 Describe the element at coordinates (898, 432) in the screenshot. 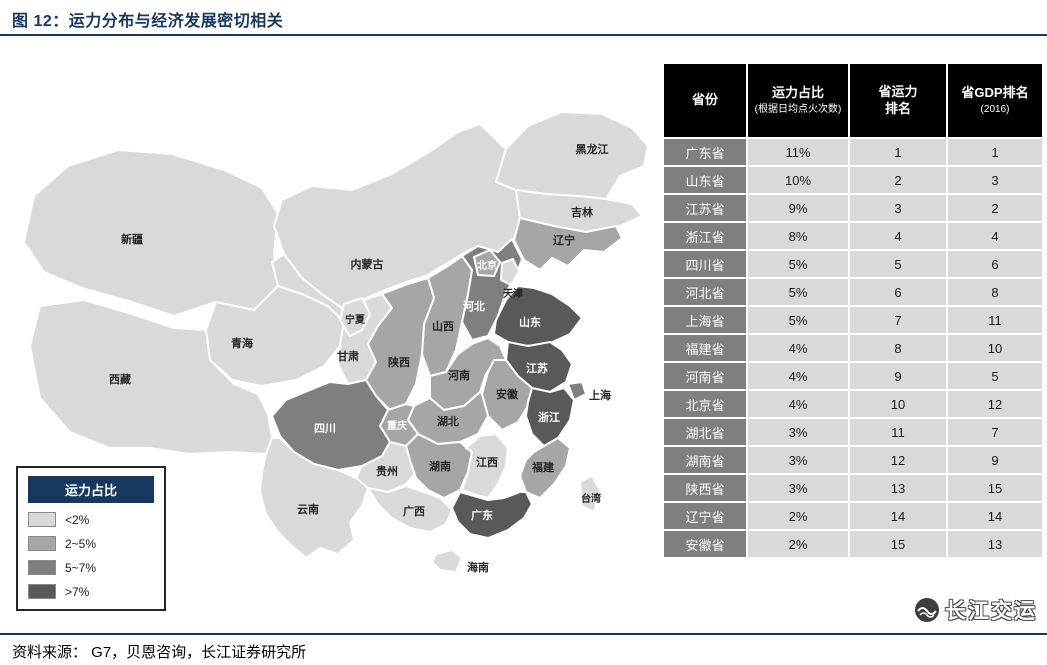

I see `capacity-rank-cell: 11` at that location.